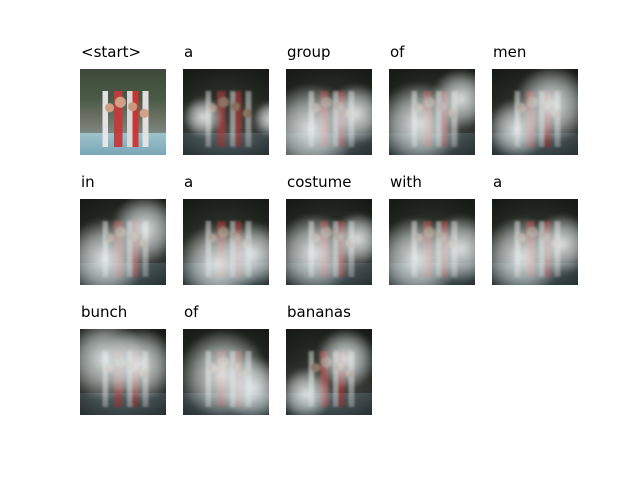  I want to click on attention-cell: in, so click(123, 237).